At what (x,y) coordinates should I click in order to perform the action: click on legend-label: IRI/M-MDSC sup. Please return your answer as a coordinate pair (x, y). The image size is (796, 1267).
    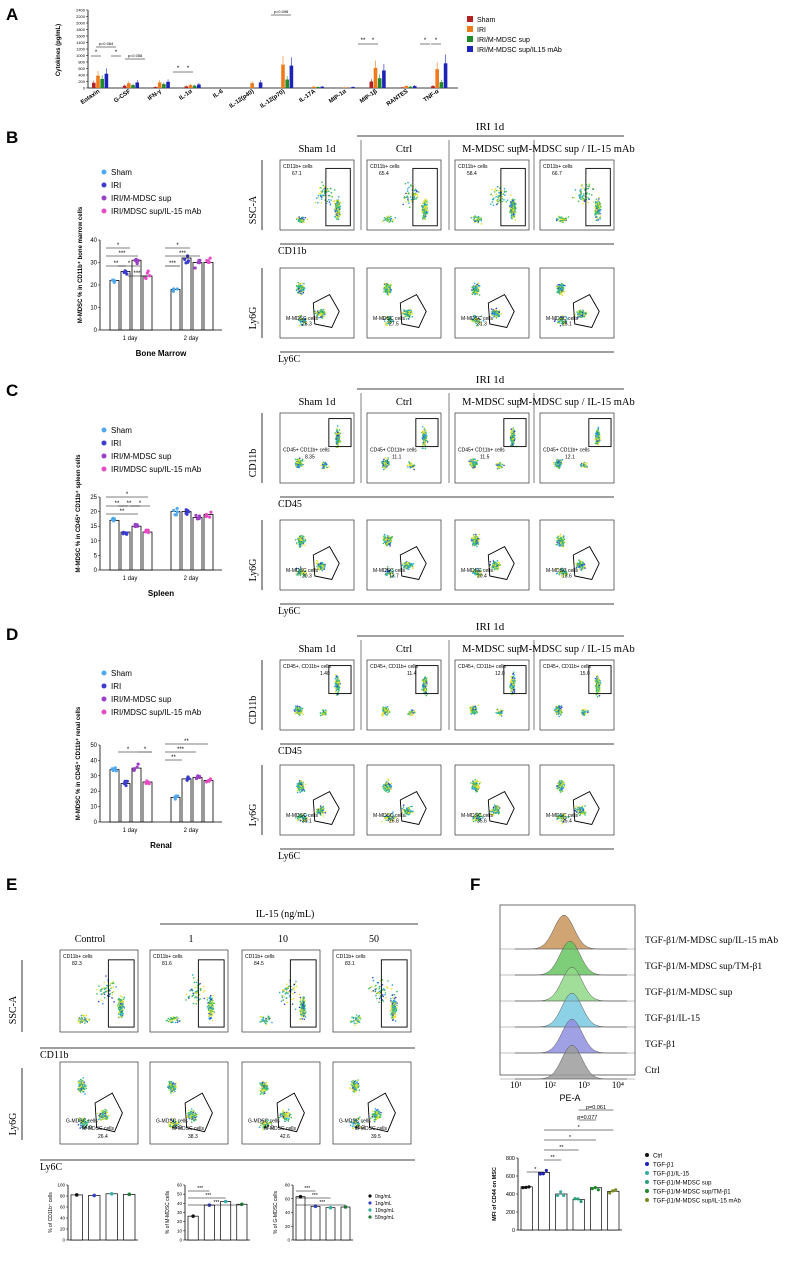
    Looking at the image, I should click on (503, 40).